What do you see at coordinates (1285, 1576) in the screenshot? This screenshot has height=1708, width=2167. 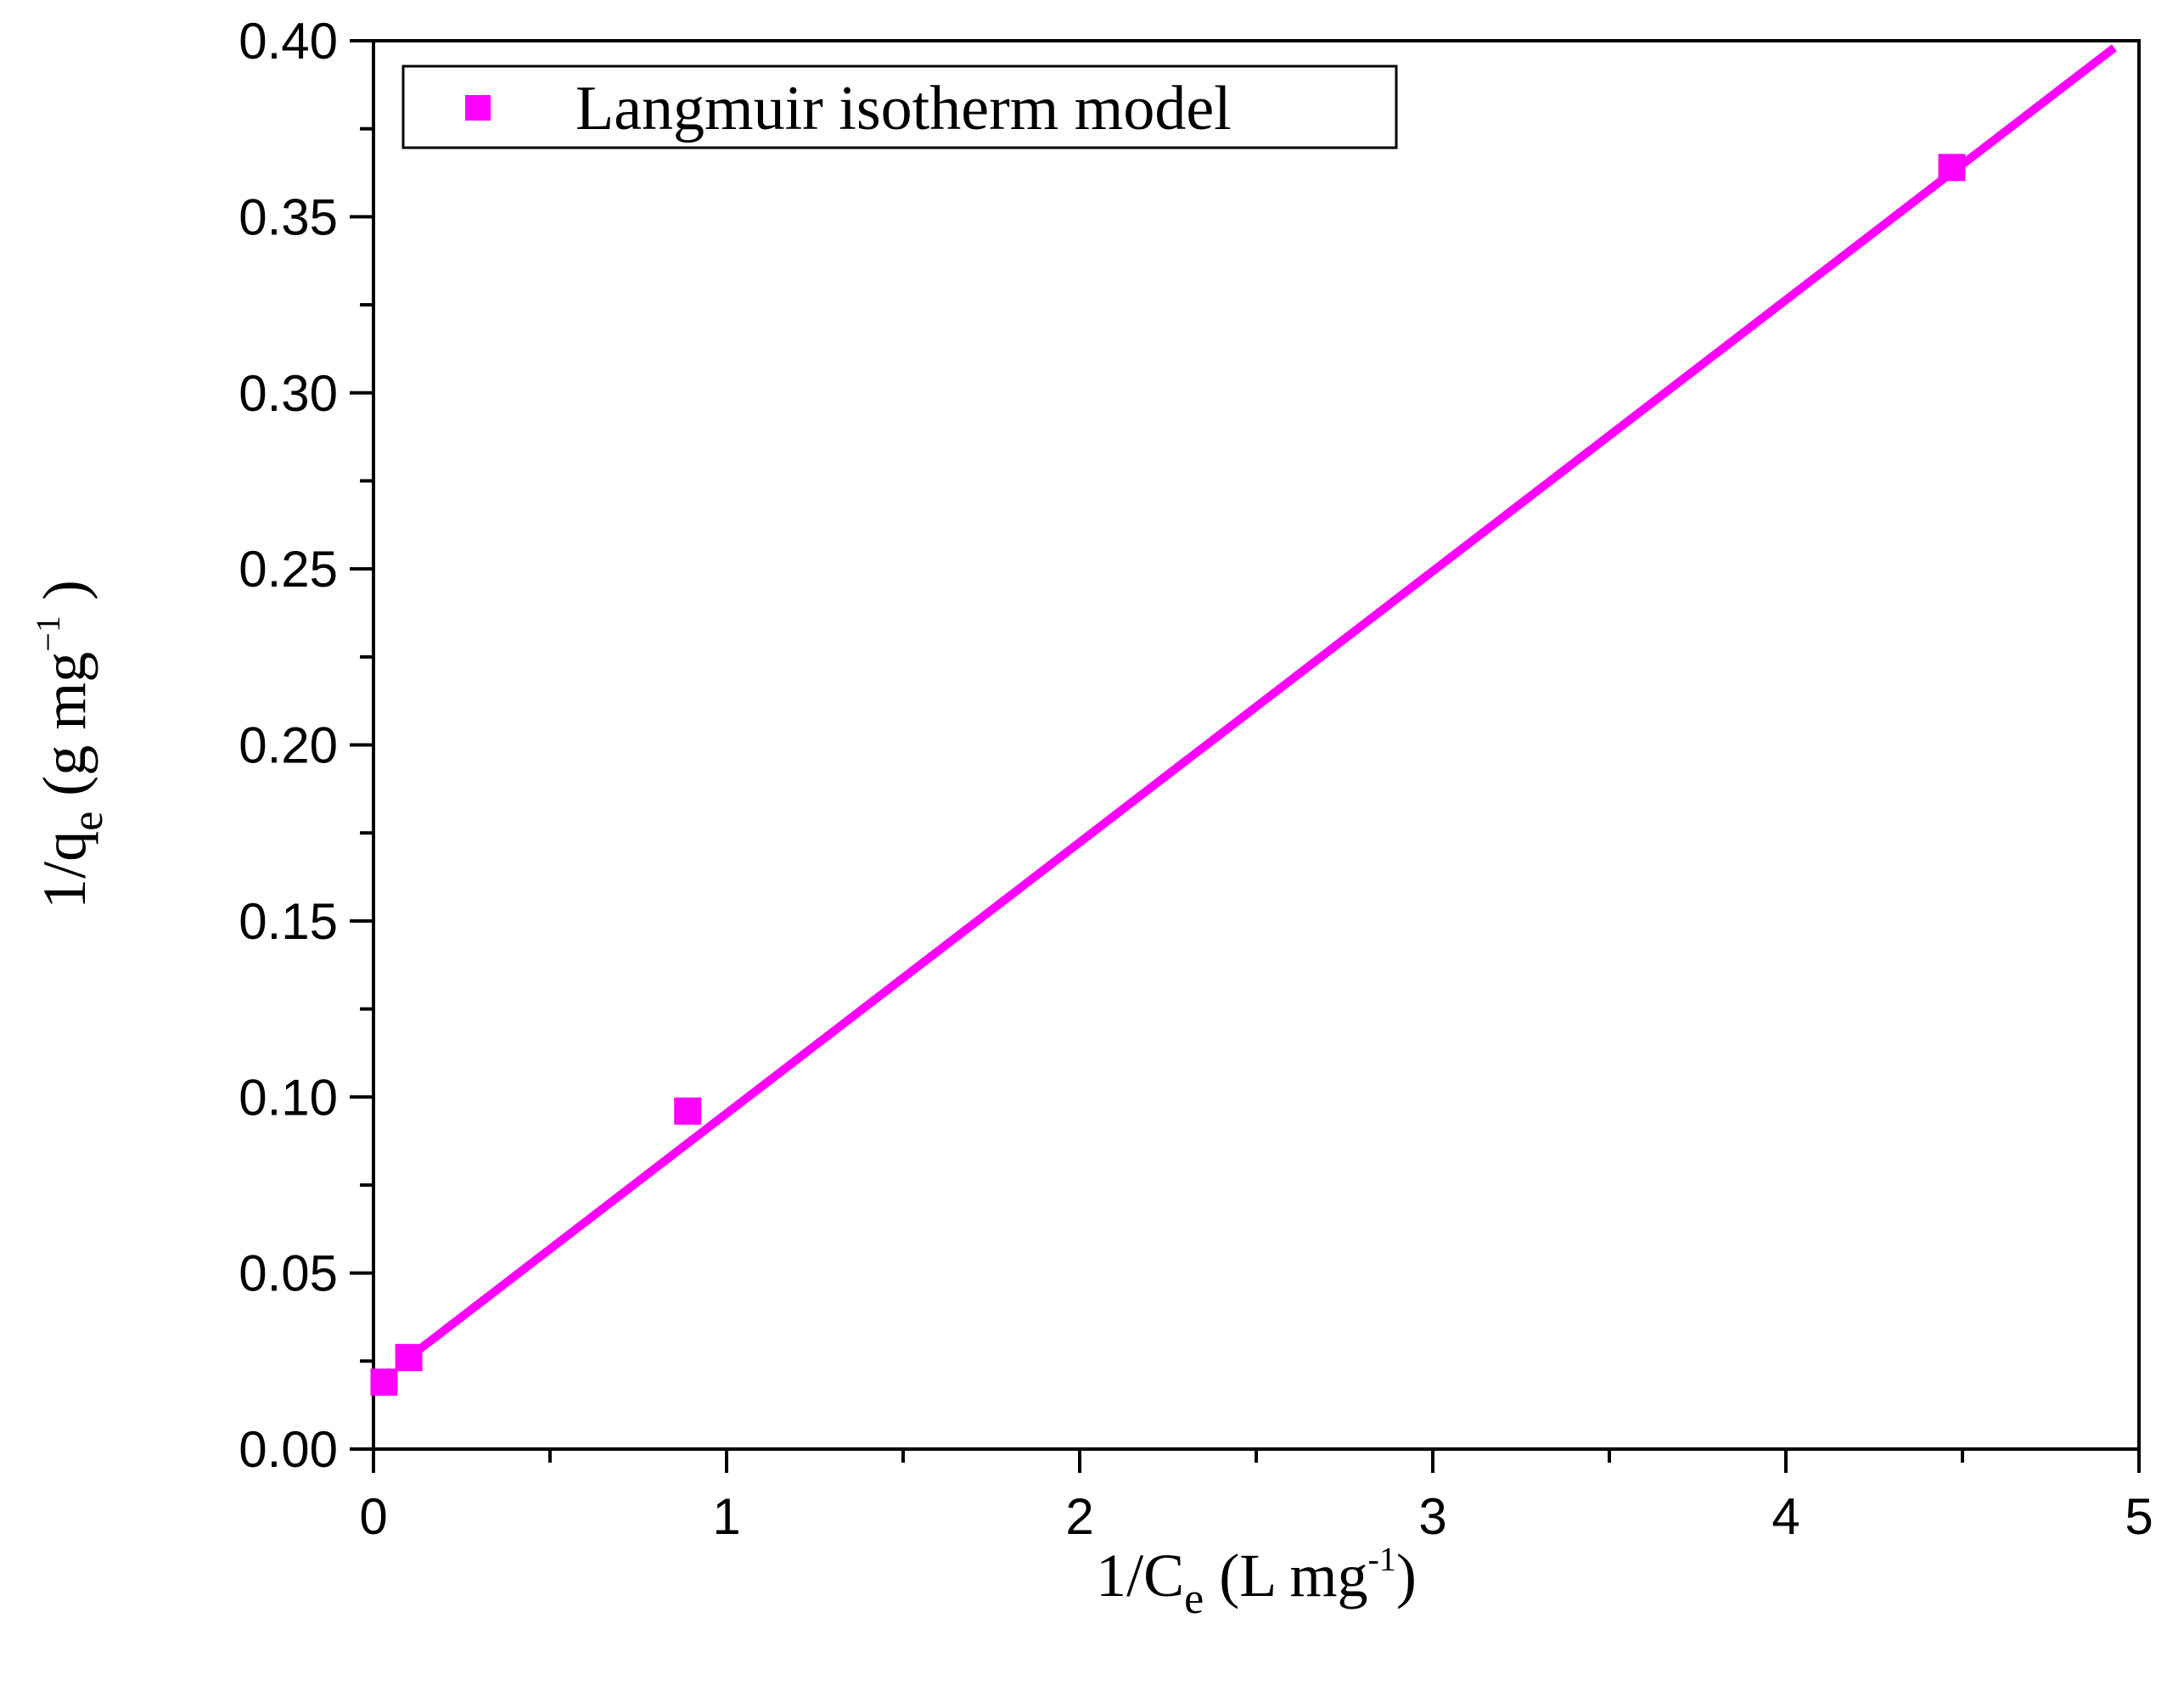 I see `x-axis-title-unit: (L mg` at bounding box center [1285, 1576].